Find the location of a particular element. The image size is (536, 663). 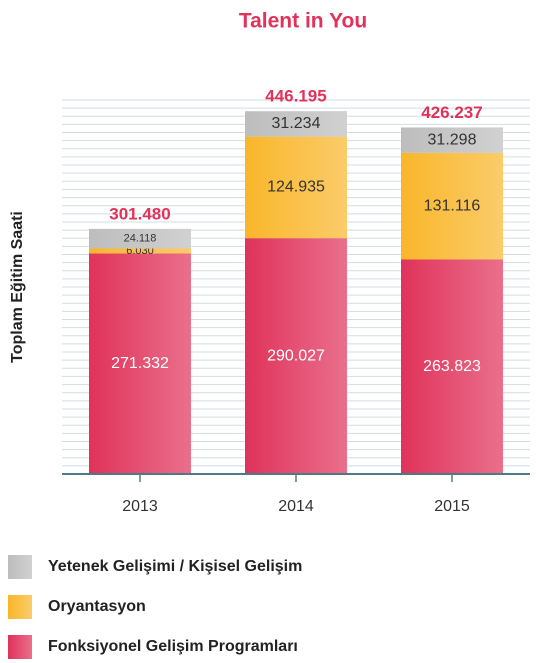

total-label: 301.480 is located at coordinates (139, 213).